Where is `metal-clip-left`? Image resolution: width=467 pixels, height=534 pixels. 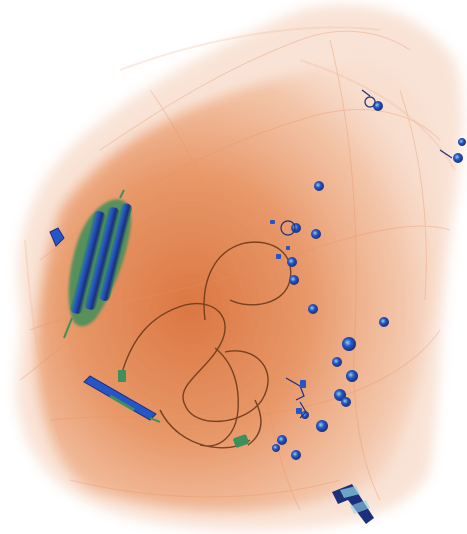 metal-clip-left is located at coordinates (57, 237).